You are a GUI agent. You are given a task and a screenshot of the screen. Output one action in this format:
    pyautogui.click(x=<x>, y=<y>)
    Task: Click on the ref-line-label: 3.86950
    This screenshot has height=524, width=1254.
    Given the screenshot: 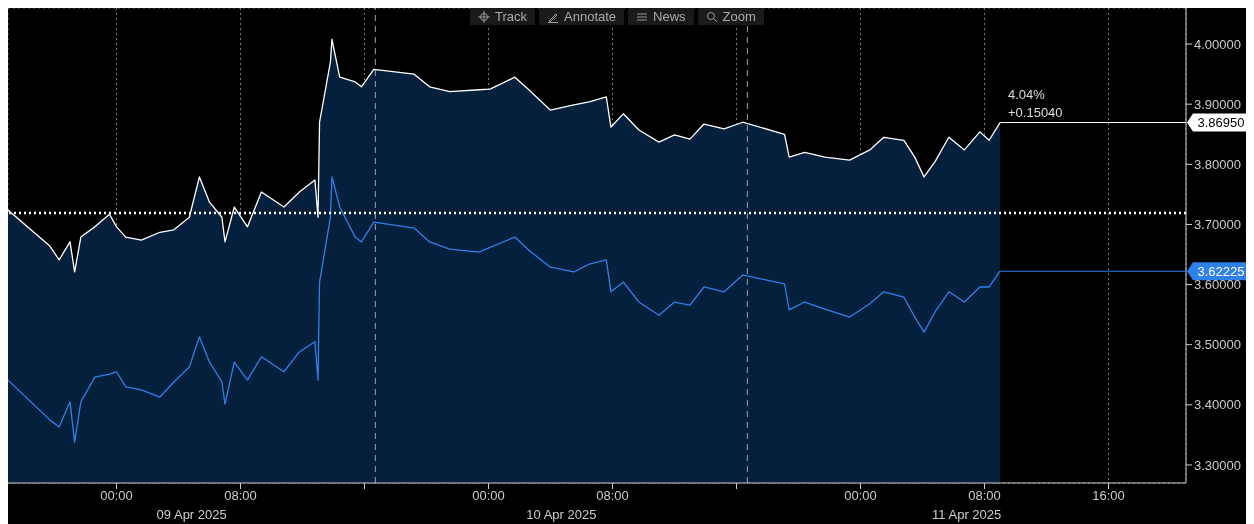 What is the action you would take?
    pyautogui.click(x=1221, y=123)
    